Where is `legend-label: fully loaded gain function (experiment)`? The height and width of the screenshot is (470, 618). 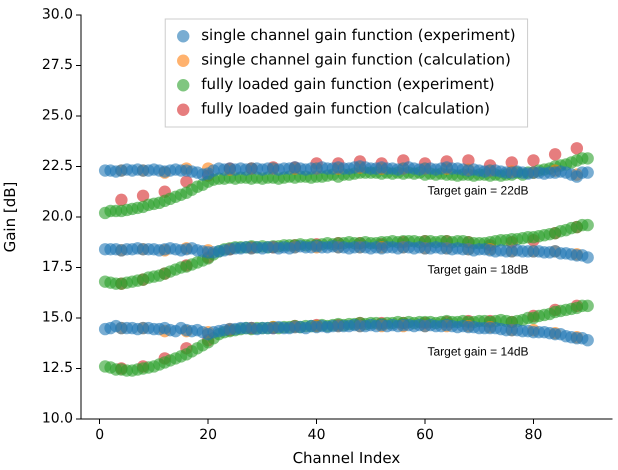 legend-label: fully loaded gain function (experiment) is located at coordinates (348, 84).